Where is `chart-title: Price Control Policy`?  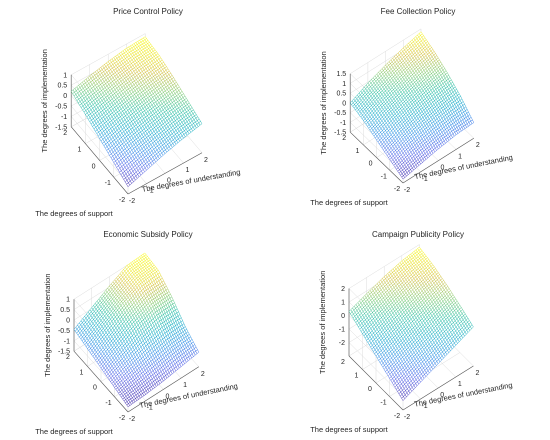
chart-title: Price Control Policy is located at coordinates (148, 11).